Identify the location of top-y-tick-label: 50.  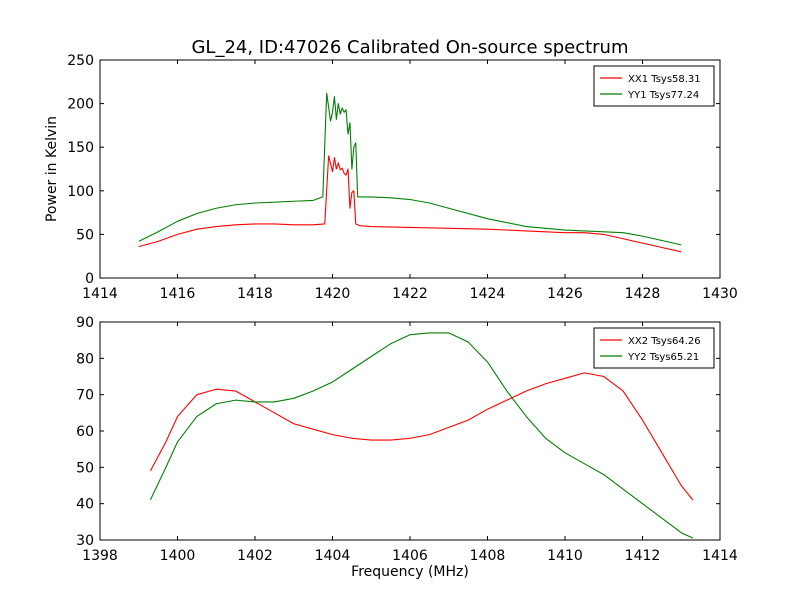
(85, 235).